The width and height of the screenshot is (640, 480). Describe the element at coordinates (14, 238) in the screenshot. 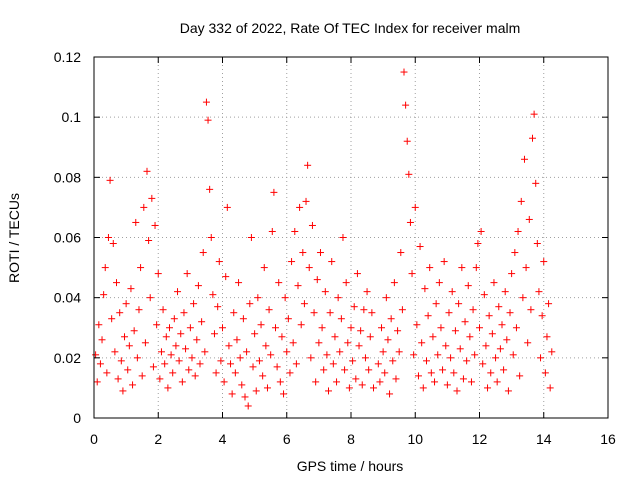

I see `y-axis-label: ROTI / TECUs` at that location.